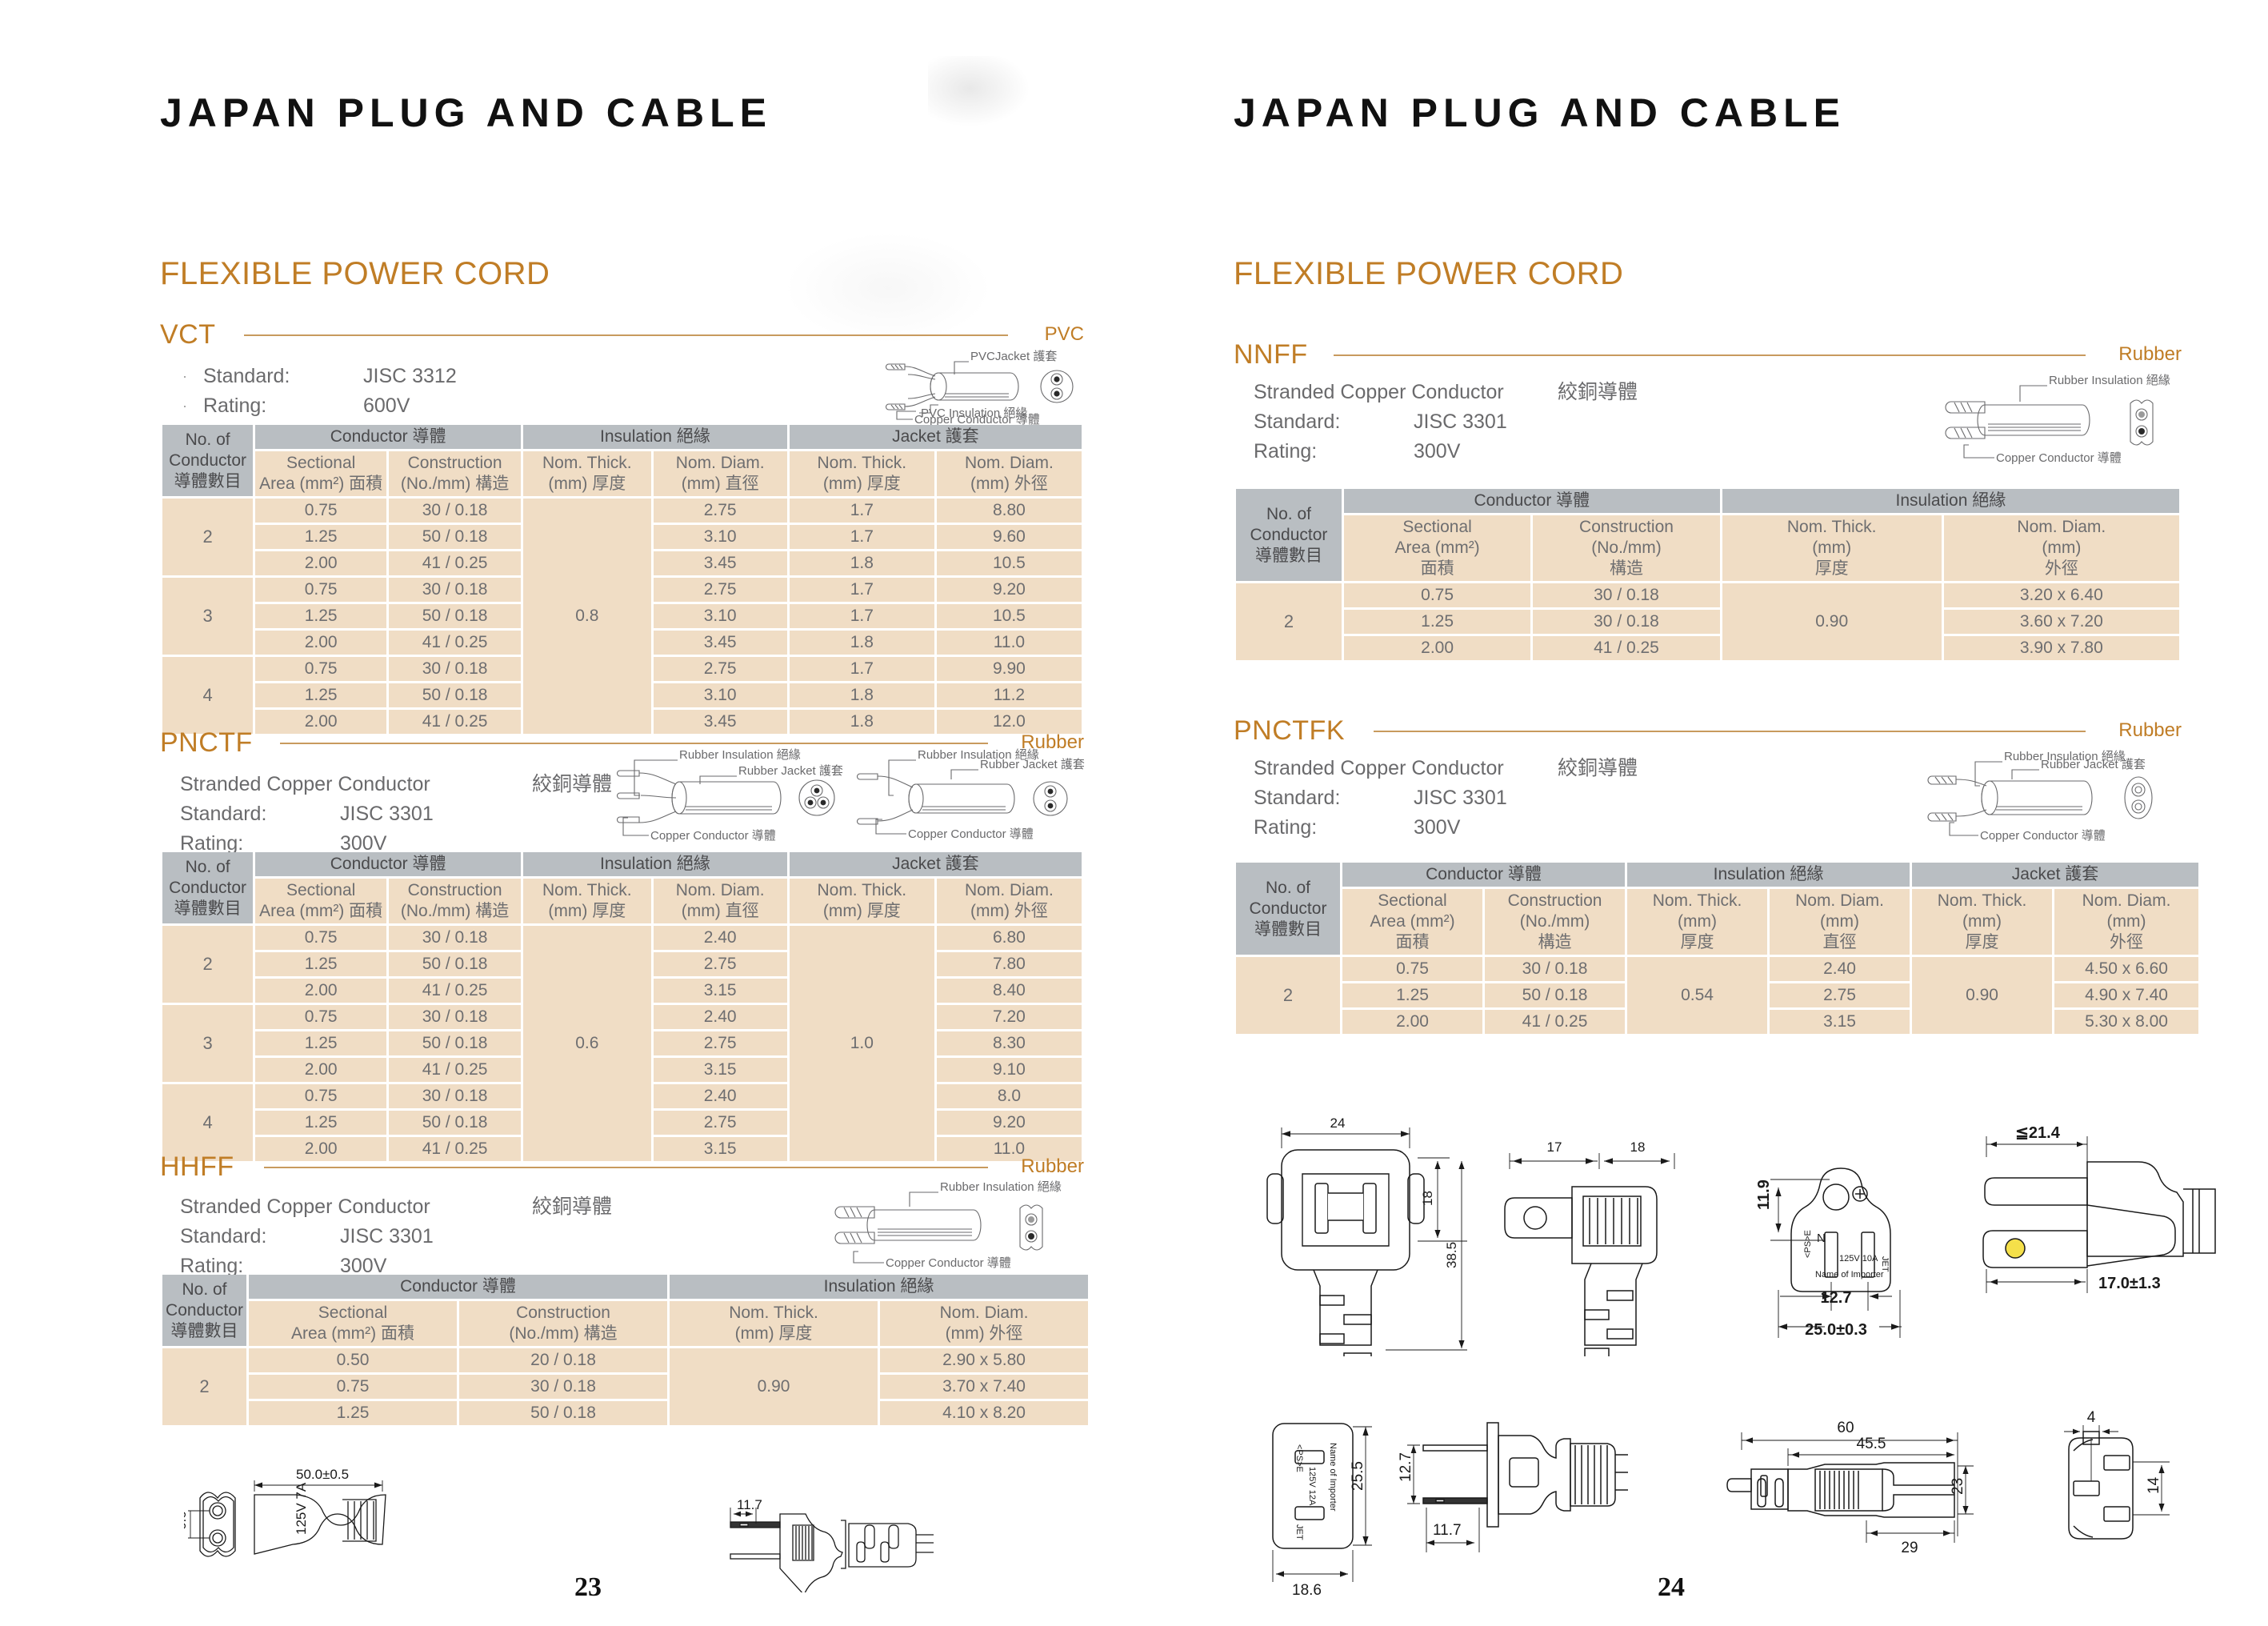 The height and width of the screenshot is (1626, 2268). Describe the element at coordinates (625, 1413) in the screenshot. I see `table-row: 1.25 50 / 0.18 4.10 x 8.20` at that location.